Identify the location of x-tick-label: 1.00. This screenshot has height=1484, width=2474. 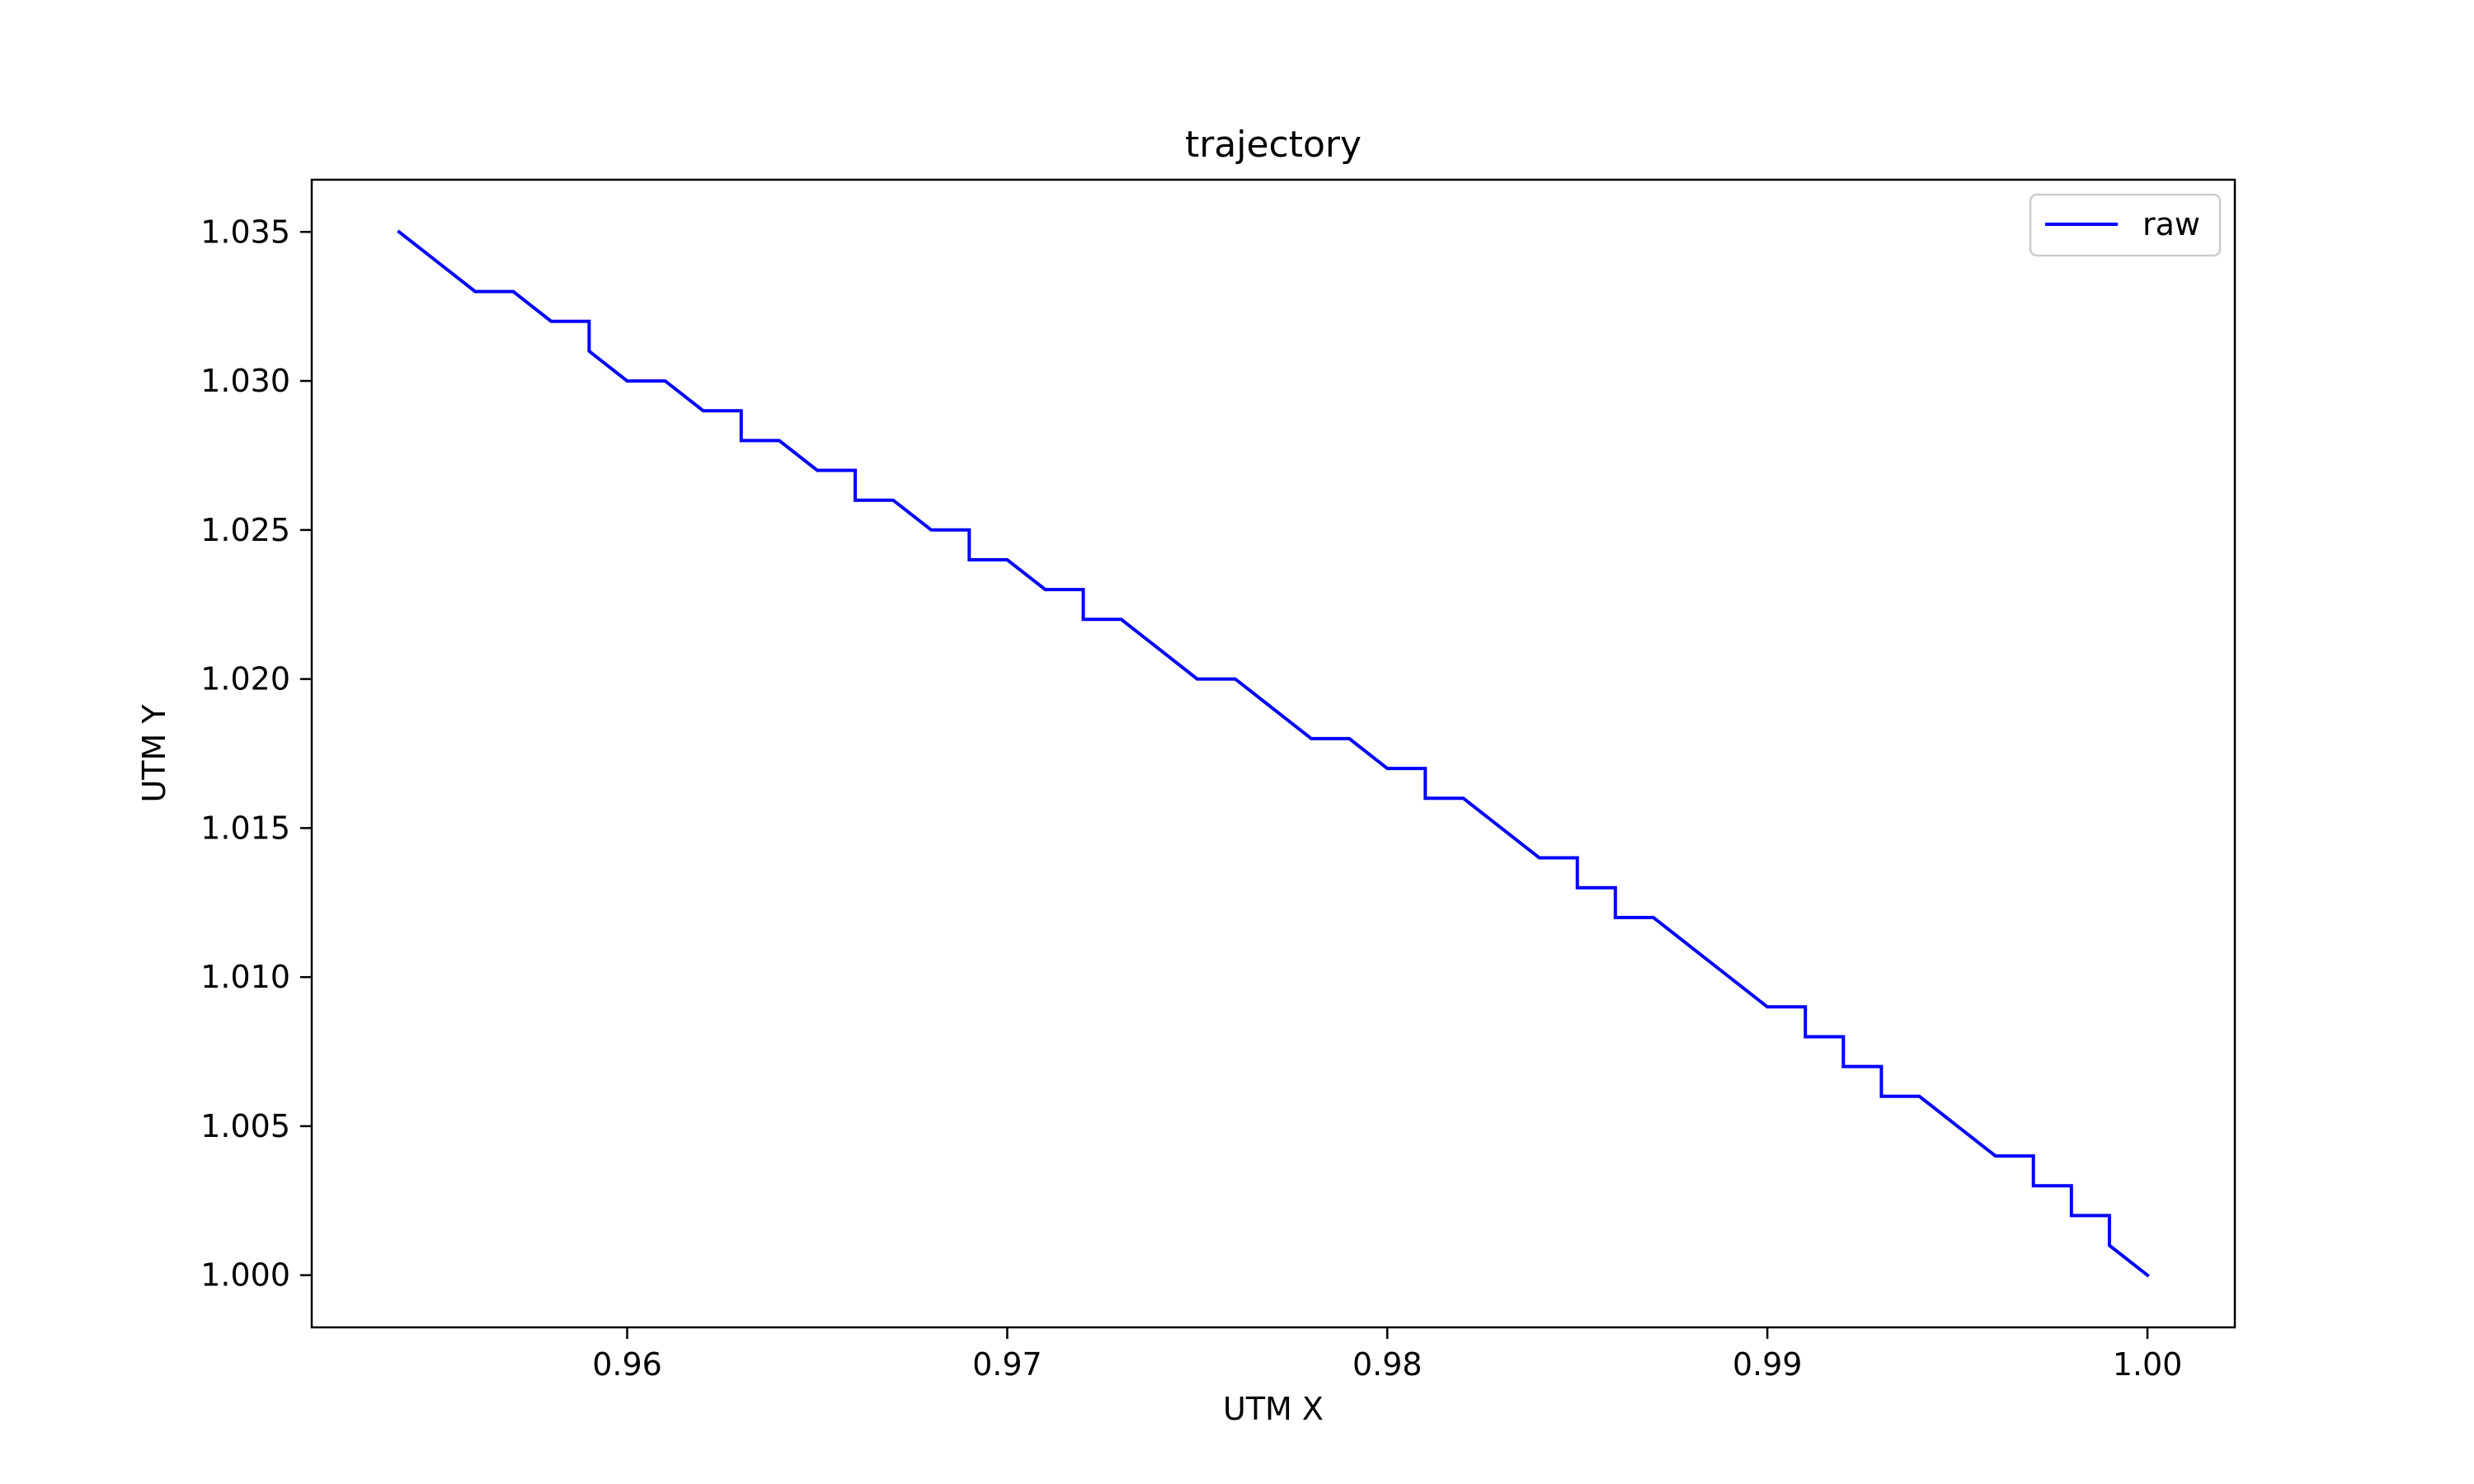
(2148, 1364).